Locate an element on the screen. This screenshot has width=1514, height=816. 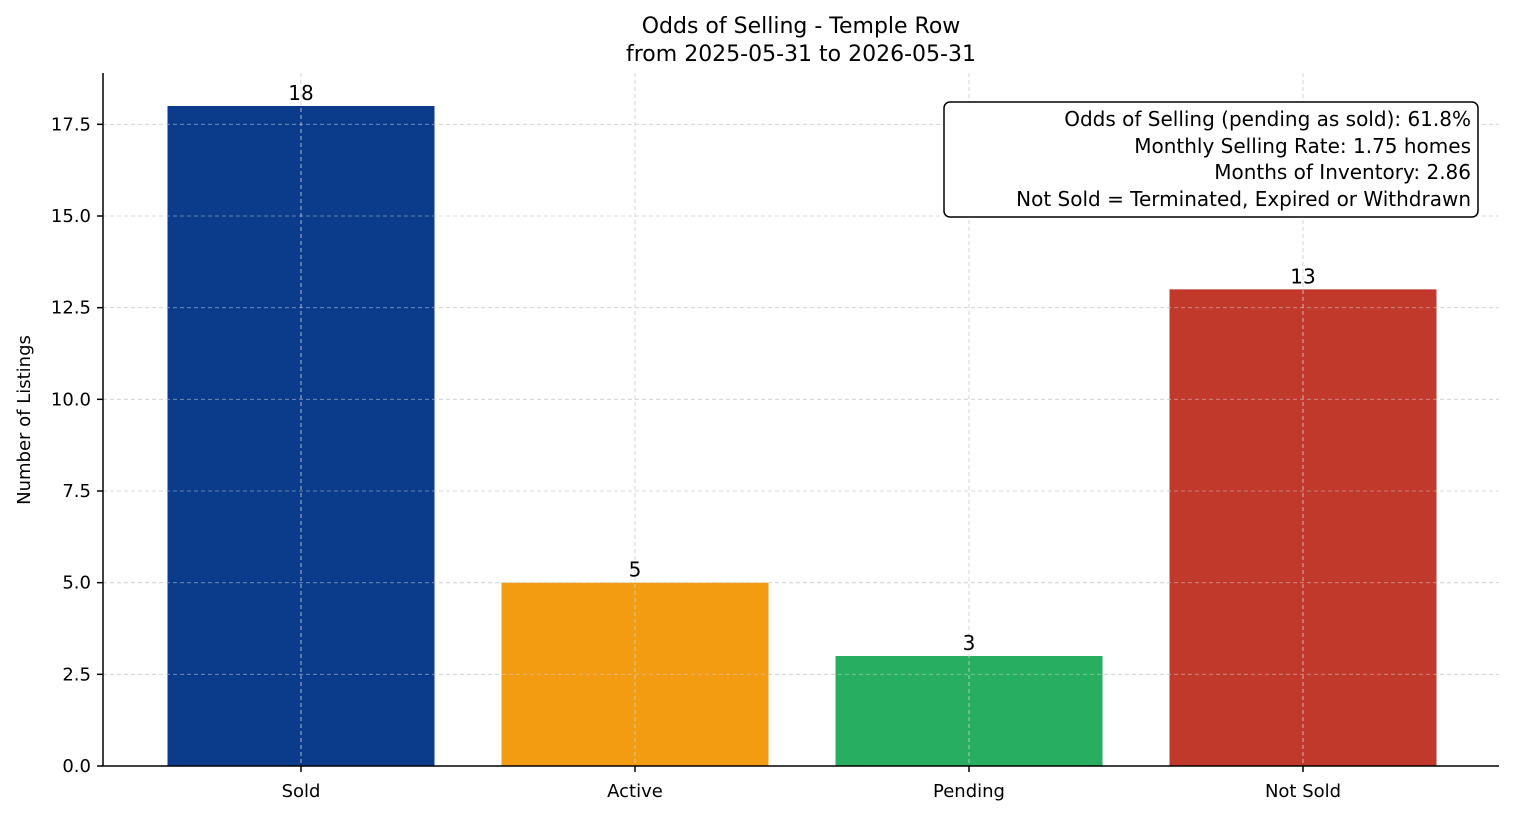
x-tick-label: Not Sold is located at coordinates (1303, 791).